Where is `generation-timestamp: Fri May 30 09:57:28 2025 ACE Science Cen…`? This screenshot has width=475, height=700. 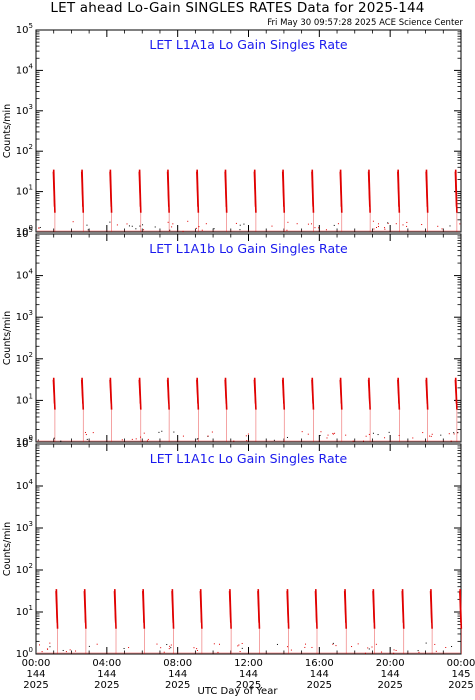
generation-timestamp: Fri May 30 09:57:28 2025 ACE Science Cen… is located at coordinates (365, 23).